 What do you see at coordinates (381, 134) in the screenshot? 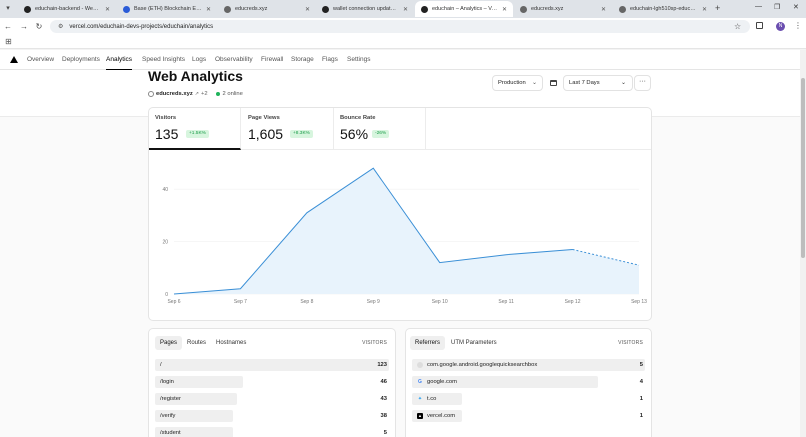
I see `kpi-delta-badge: -26%` at bounding box center [381, 134].